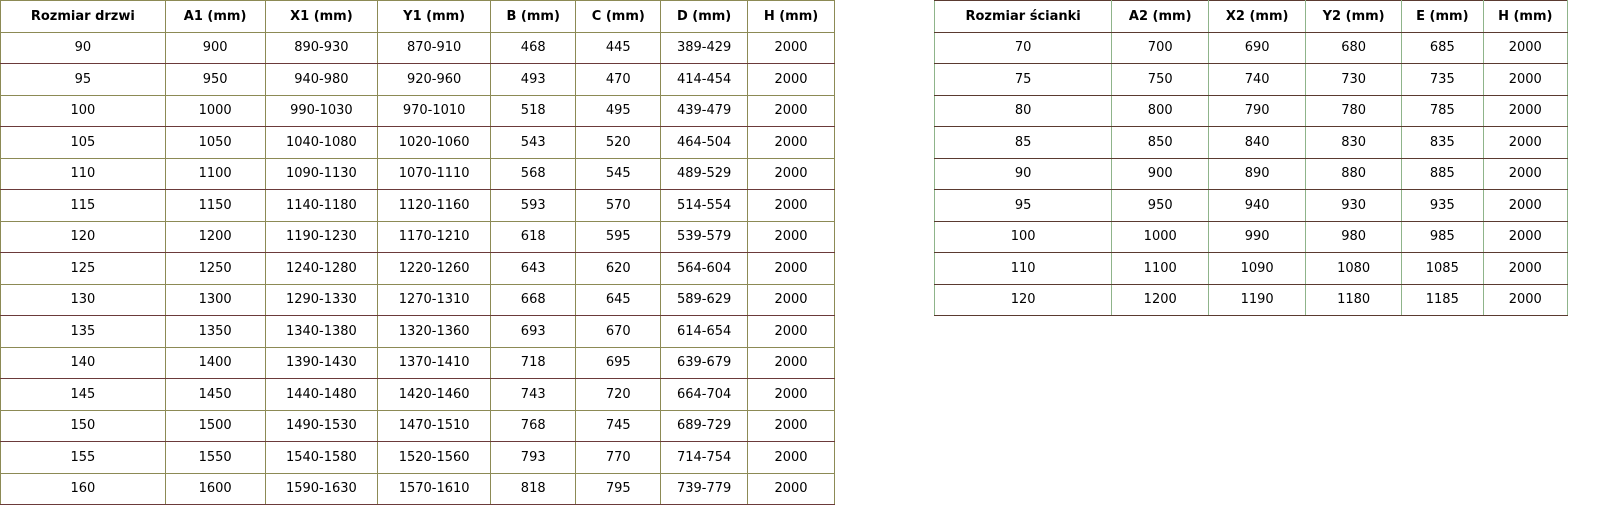  What do you see at coordinates (1354, 268) in the screenshot?
I see `table-cell: 1080` at bounding box center [1354, 268].